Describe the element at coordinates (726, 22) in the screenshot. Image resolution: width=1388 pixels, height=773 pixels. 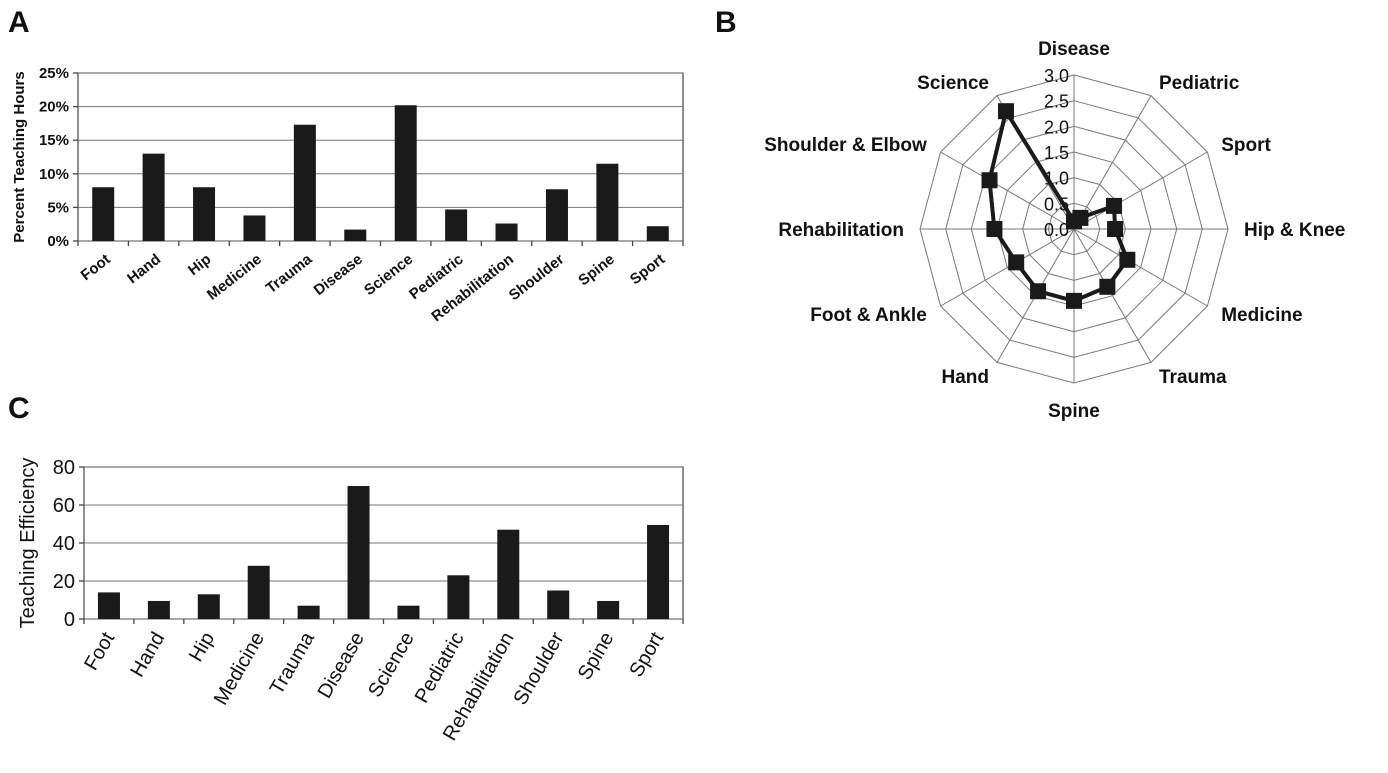
I see `panel-b-label: B` at that location.